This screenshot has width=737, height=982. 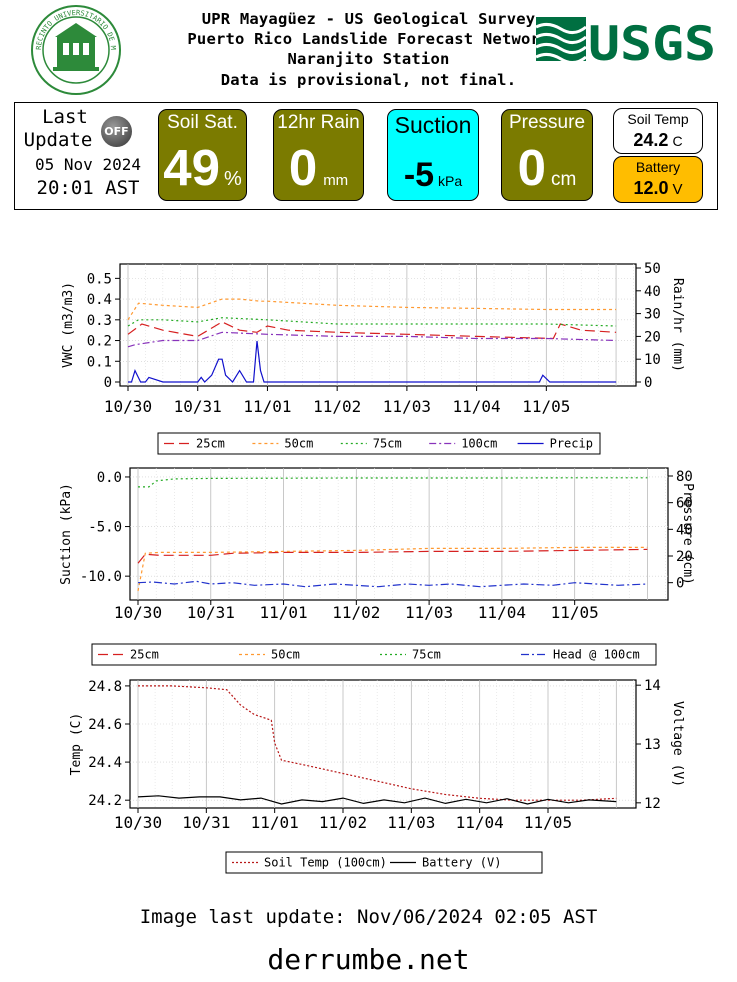 I want to click on battery-value: 12.0, so click(x=651, y=188).